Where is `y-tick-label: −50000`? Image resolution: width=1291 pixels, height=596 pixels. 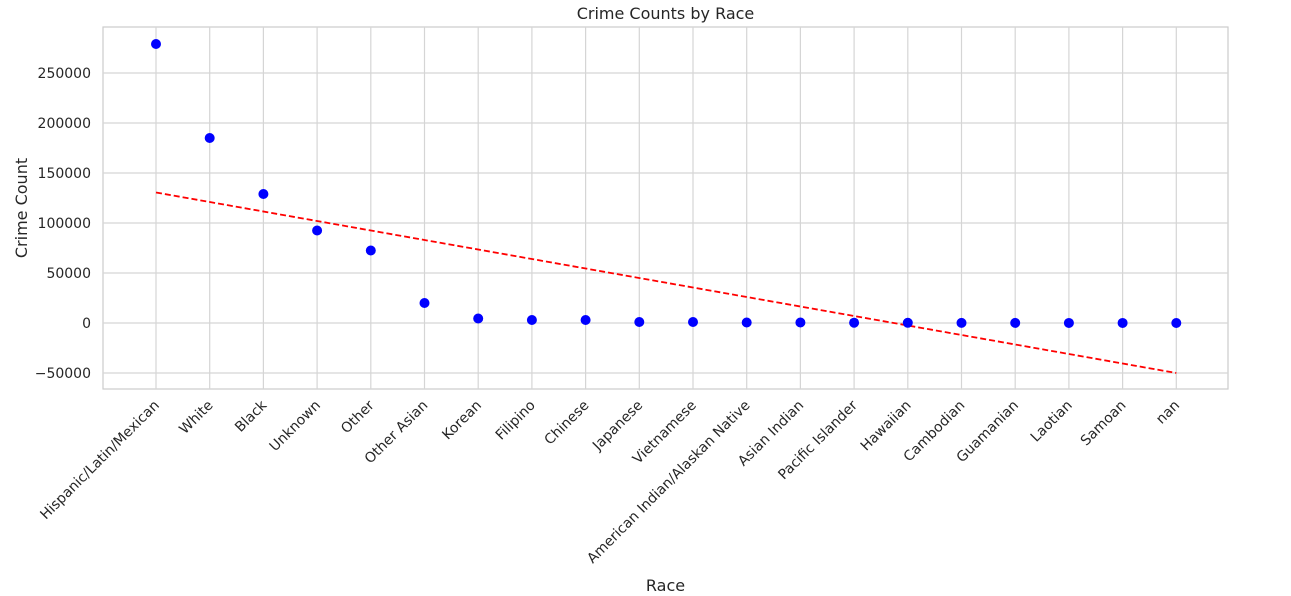
y-tick-label: −50000 is located at coordinates (63, 374).